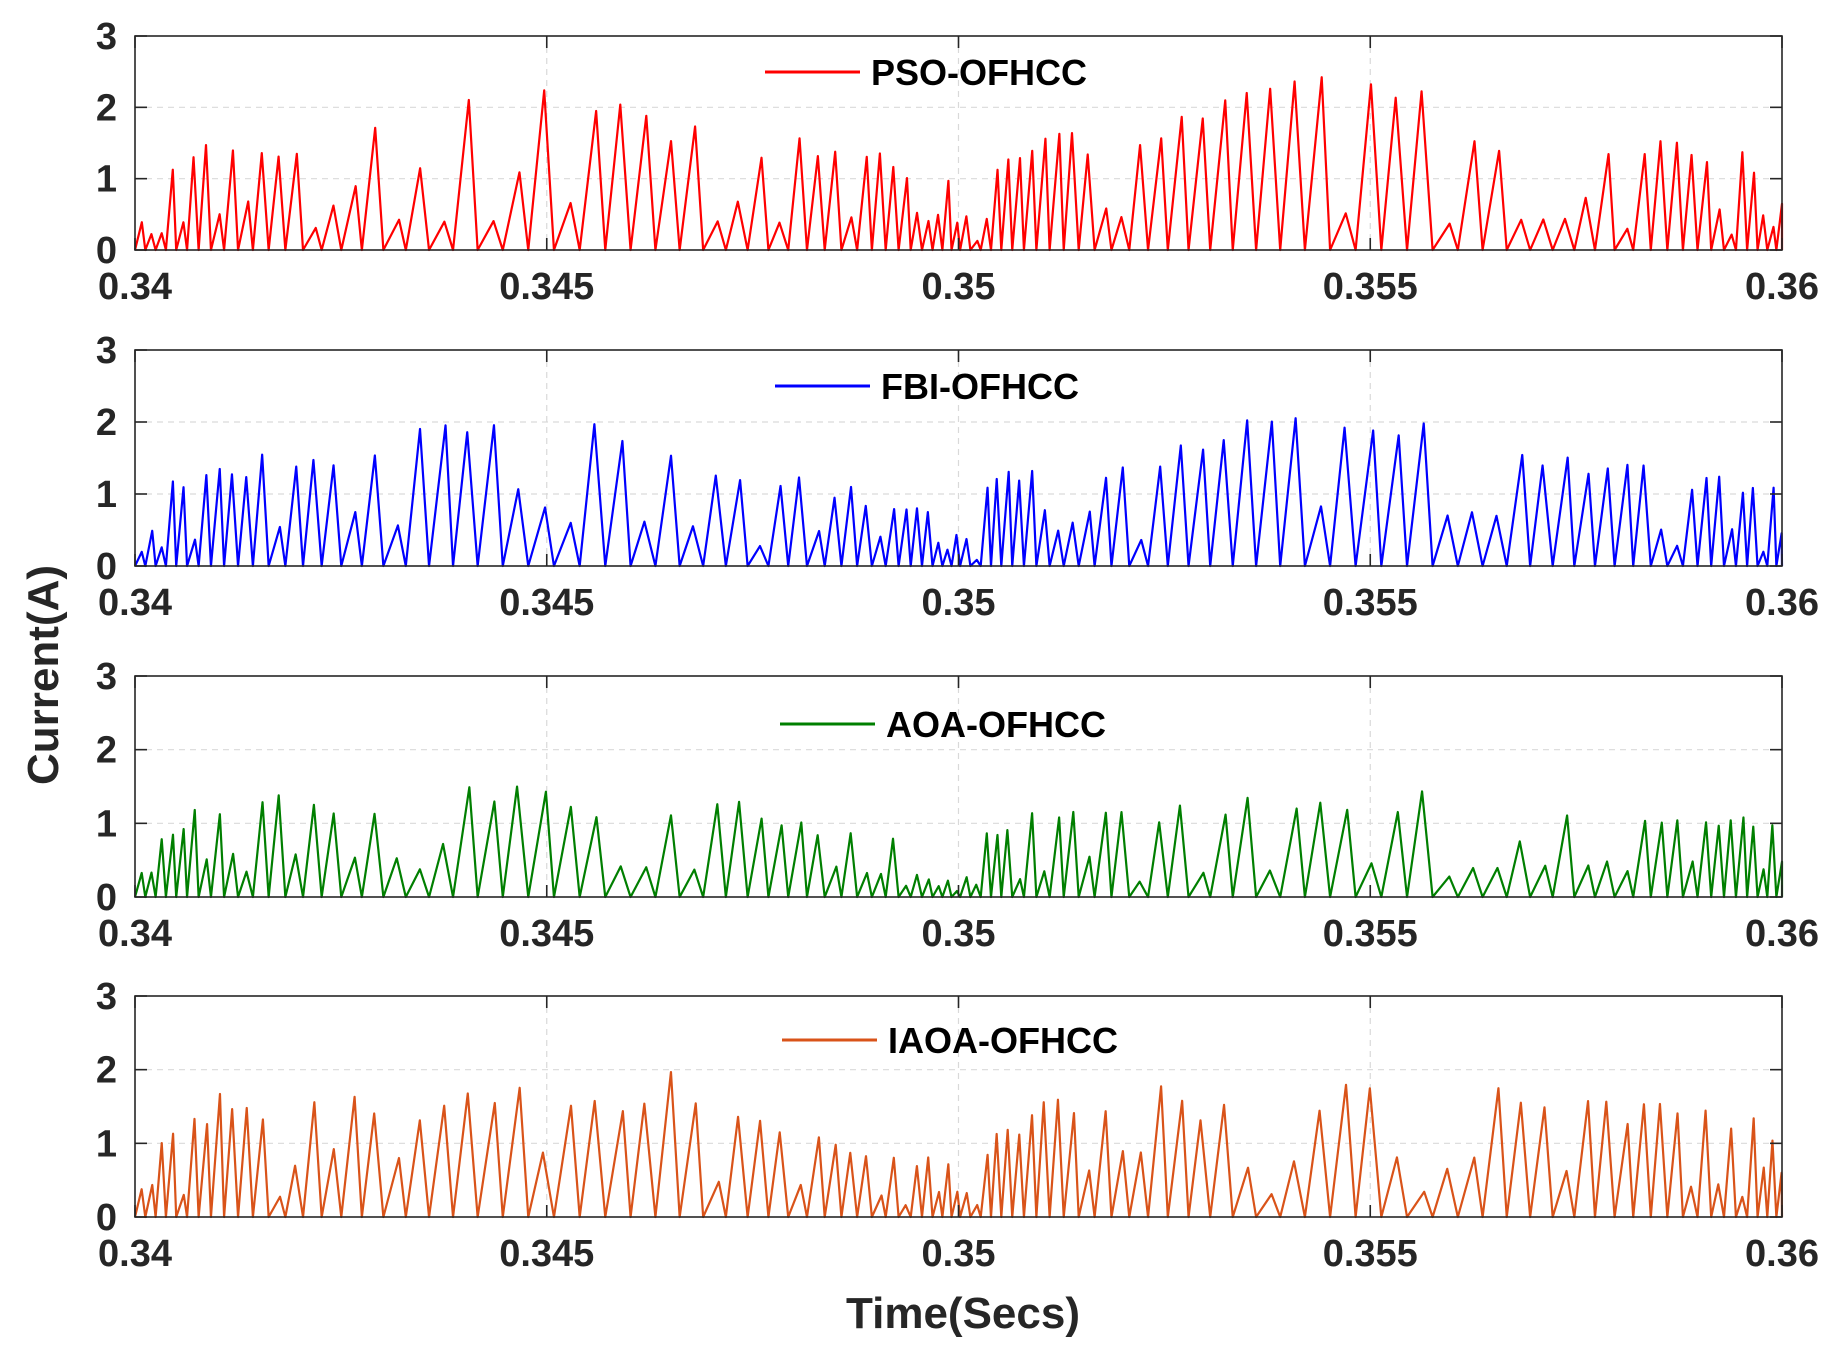 The height and width of the screenshot is (1346, 1836). Describe the element at coordinates (1003, 1040) in the screenshot. I see `legend-label: IAOA-OFHCC` at that location.